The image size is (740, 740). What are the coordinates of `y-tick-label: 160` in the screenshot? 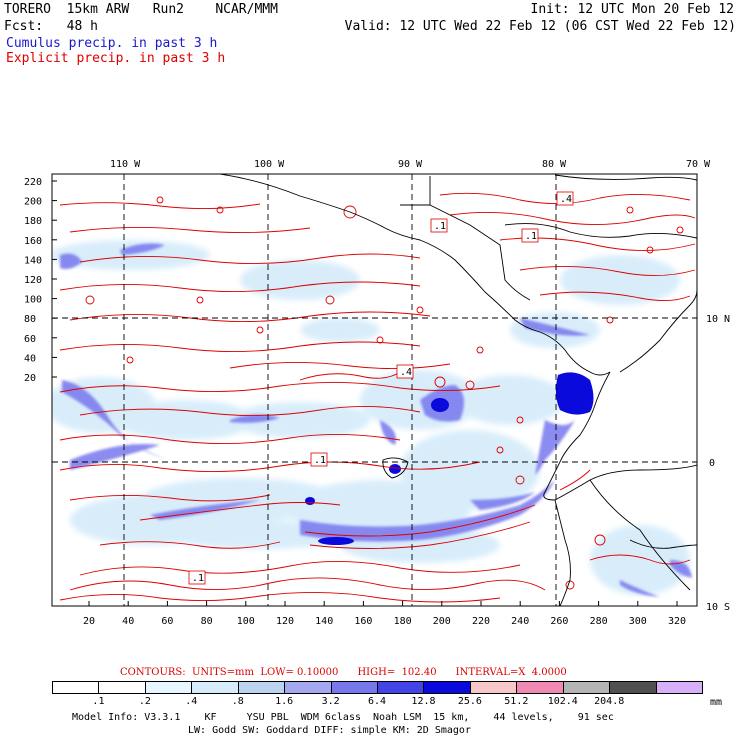 It's located at (33, 241).